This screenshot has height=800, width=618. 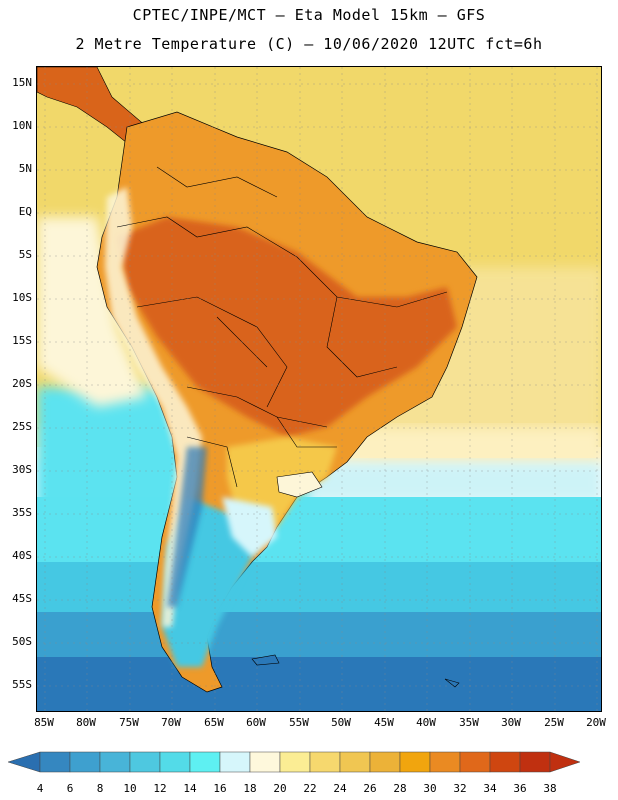 What do you see at coordinates (310, 788) in the screenshot?
I see `colorbar-label: 22` at bounding box center [310, 788].